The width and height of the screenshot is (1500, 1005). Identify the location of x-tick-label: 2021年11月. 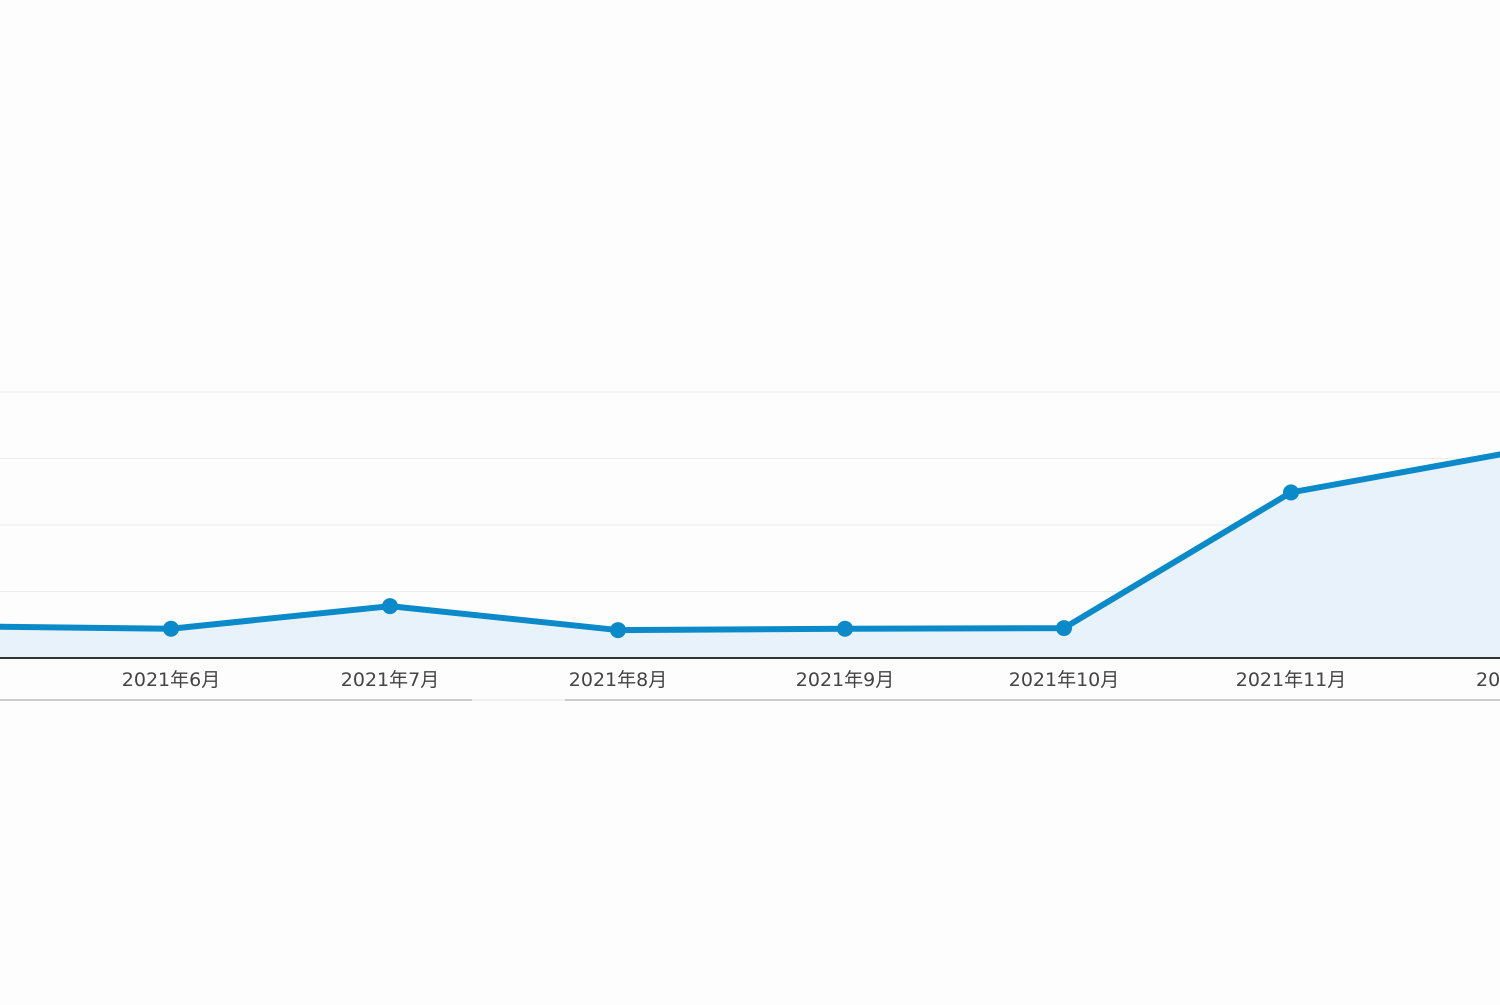
(1291, 680).